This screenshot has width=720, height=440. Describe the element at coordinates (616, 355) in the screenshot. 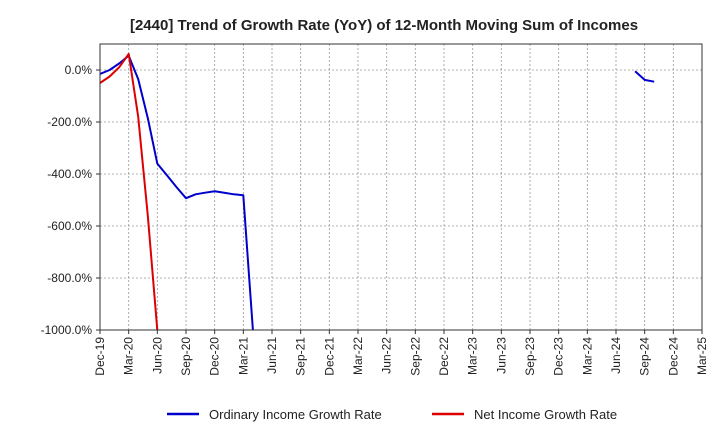

I see `x-tick-label: Jun-24` at that location.